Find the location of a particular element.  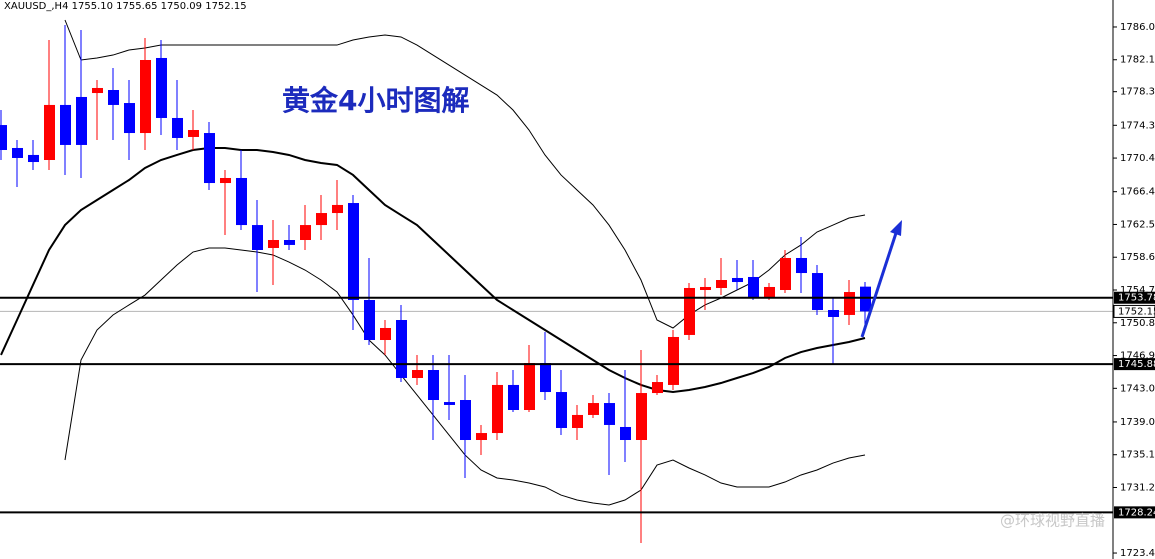

y-tick-label: 1739.00 is located at coordinates (1137, 422).